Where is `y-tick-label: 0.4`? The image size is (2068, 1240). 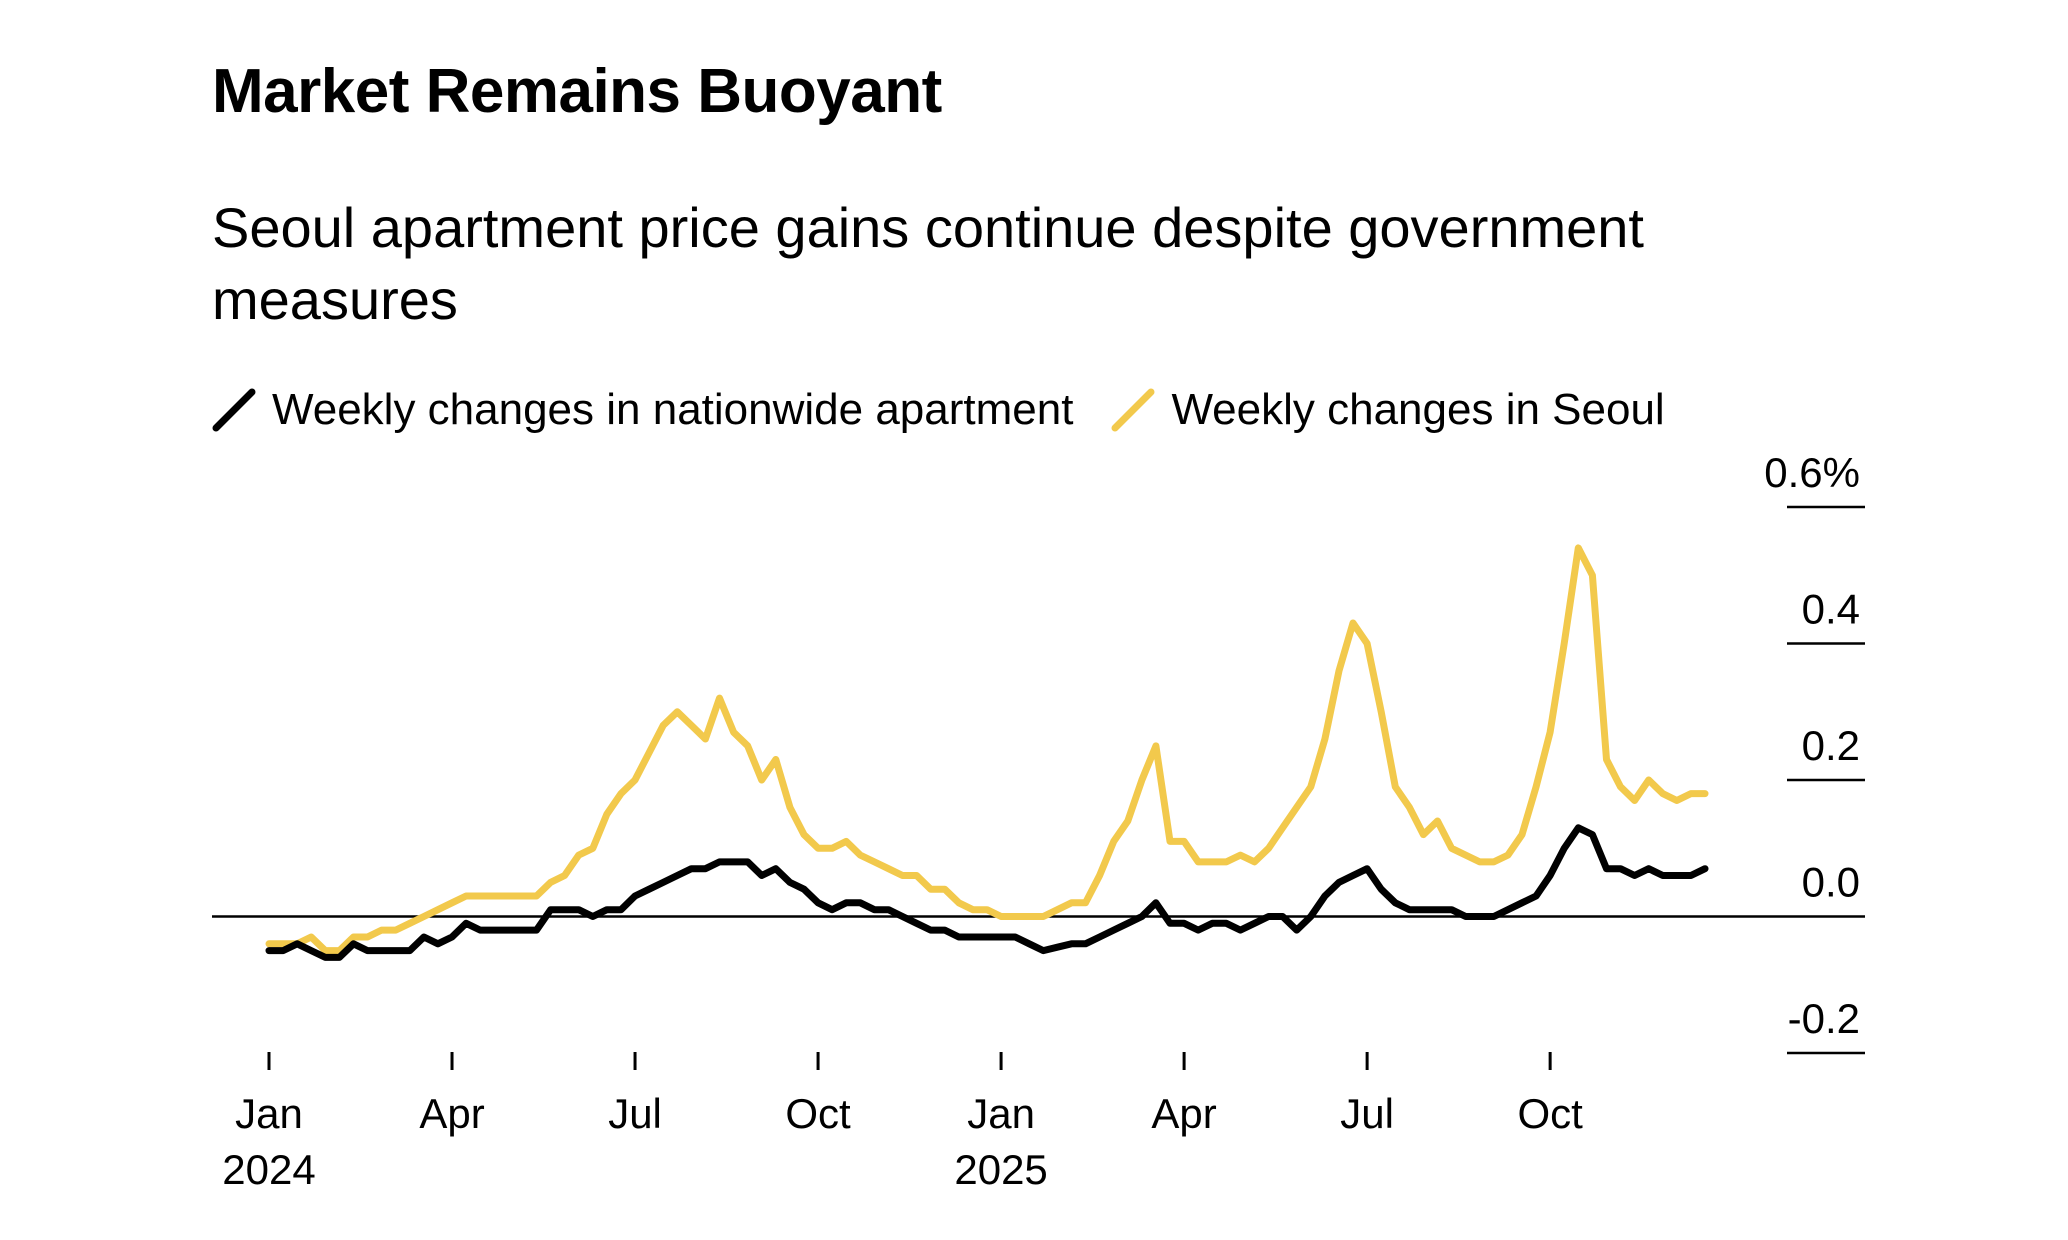 y-tick-label: 0.4 is located at coordinates (1831, 609).